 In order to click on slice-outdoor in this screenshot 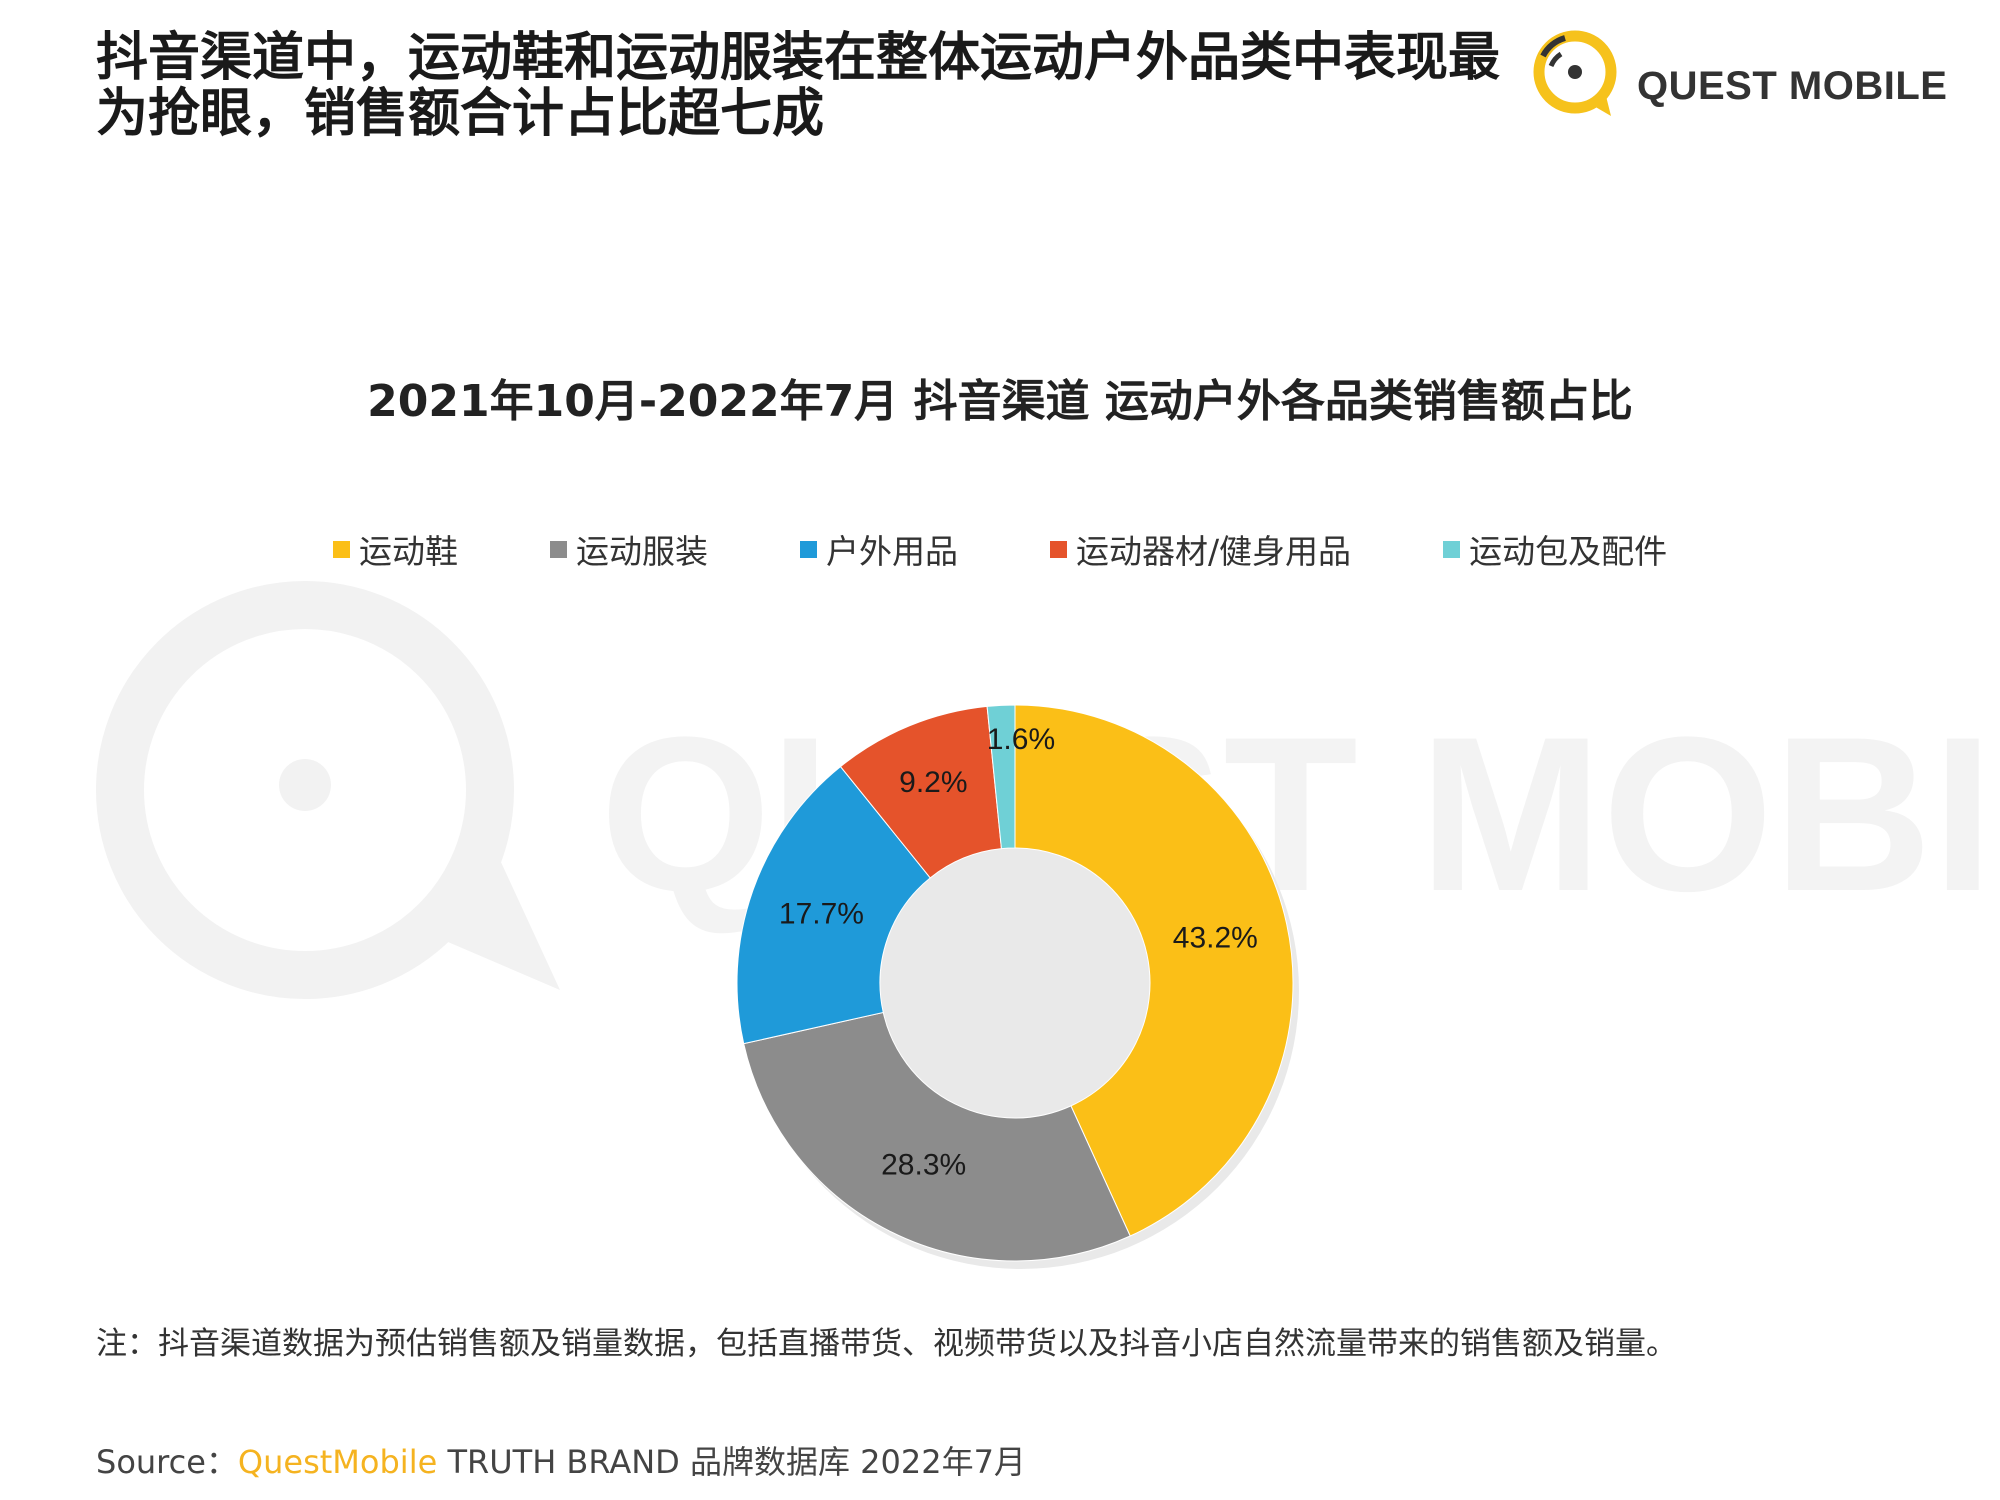, I will do `click(833, 905)`.